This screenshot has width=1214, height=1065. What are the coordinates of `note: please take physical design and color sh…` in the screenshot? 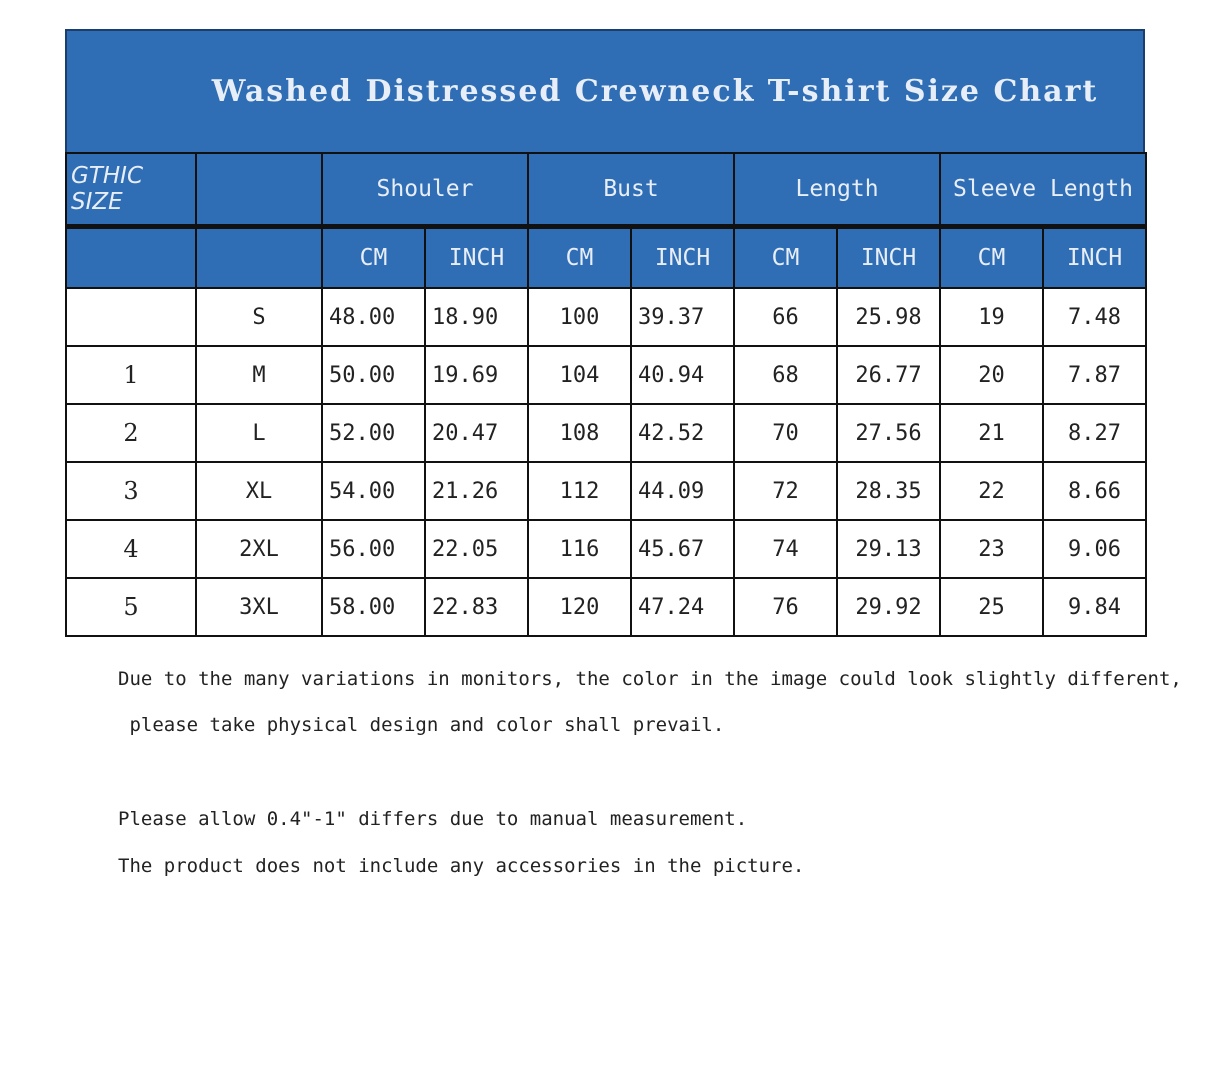 It's located at (421, 725).